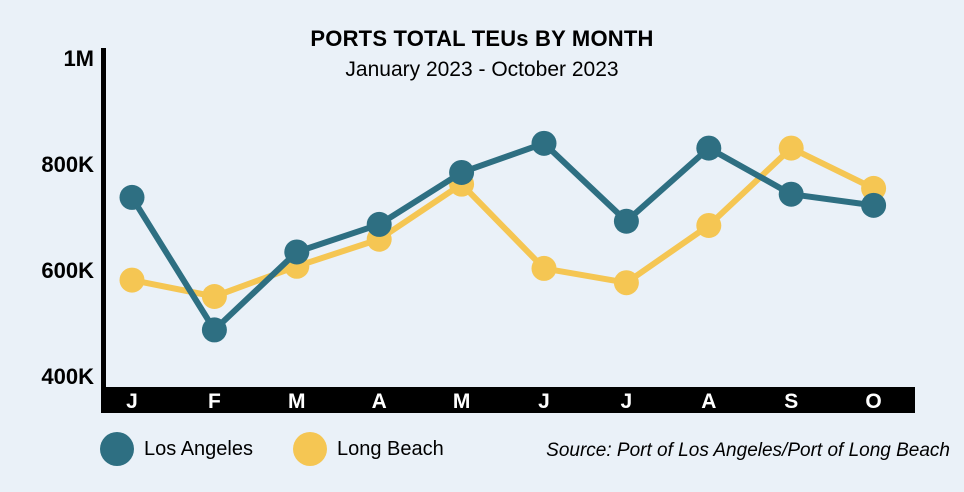  I want to click on y-axis-line, so click(103, 230).